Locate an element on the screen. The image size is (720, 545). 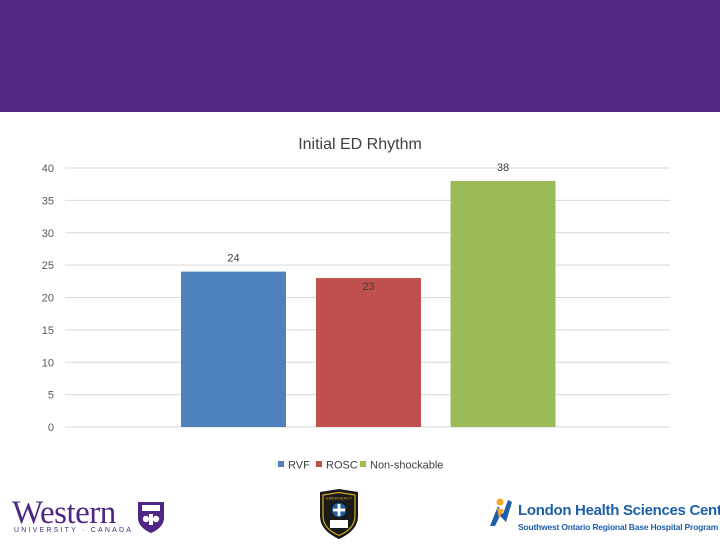
chart-title: Initial ED Rhythm is located at coordinates (360, 144).